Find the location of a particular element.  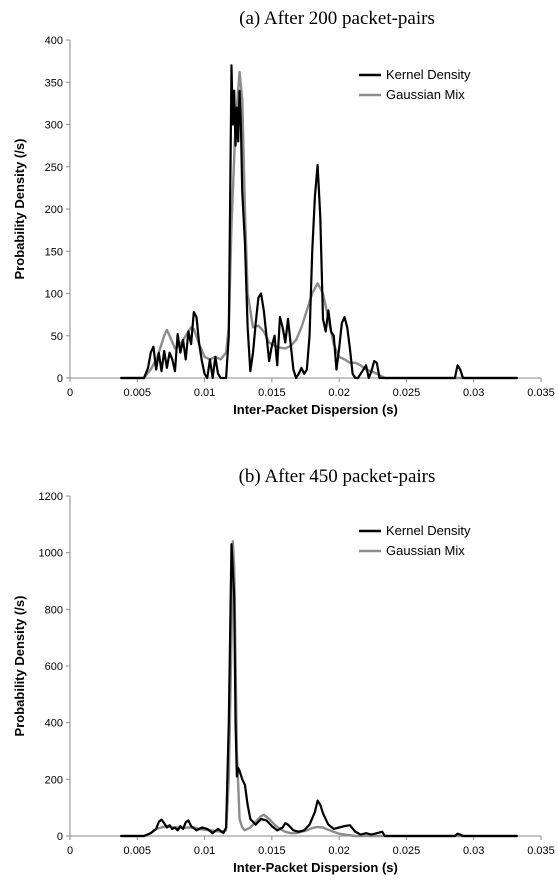

y-tick-label: 100 is located at coordinates (54, 295).